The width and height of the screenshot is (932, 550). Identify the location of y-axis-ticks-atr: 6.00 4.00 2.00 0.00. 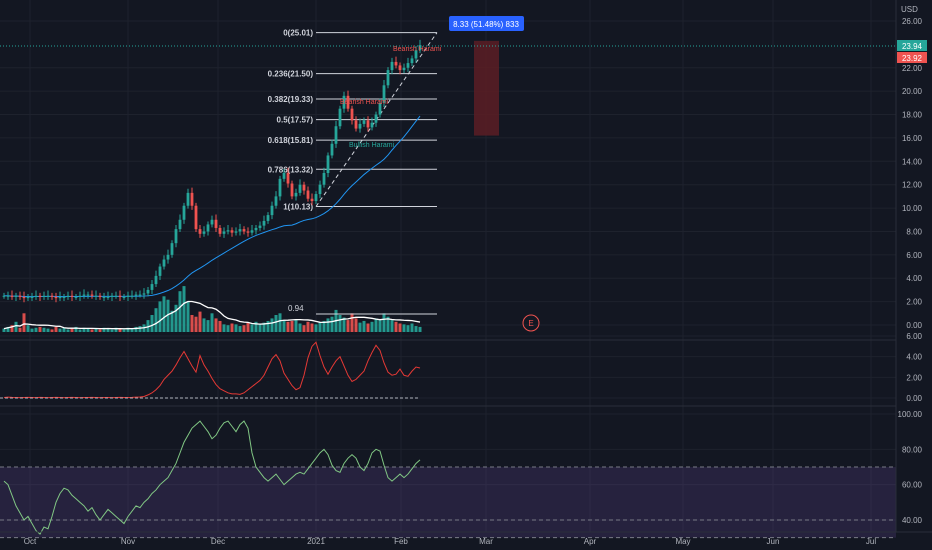
(914, 367).